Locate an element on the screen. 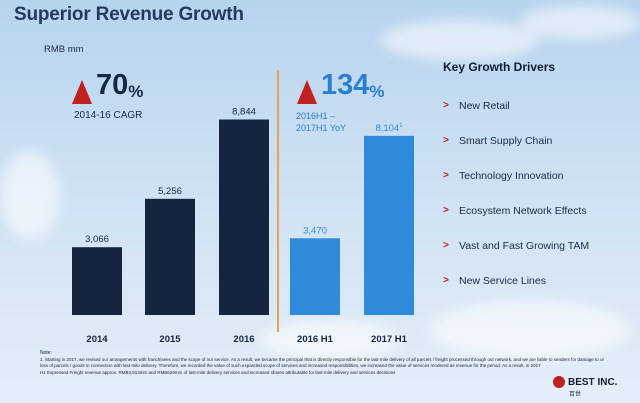 This screenshot has width=640, height=403. bar-value-label: 5,256 is located at coordinates (170, 191).